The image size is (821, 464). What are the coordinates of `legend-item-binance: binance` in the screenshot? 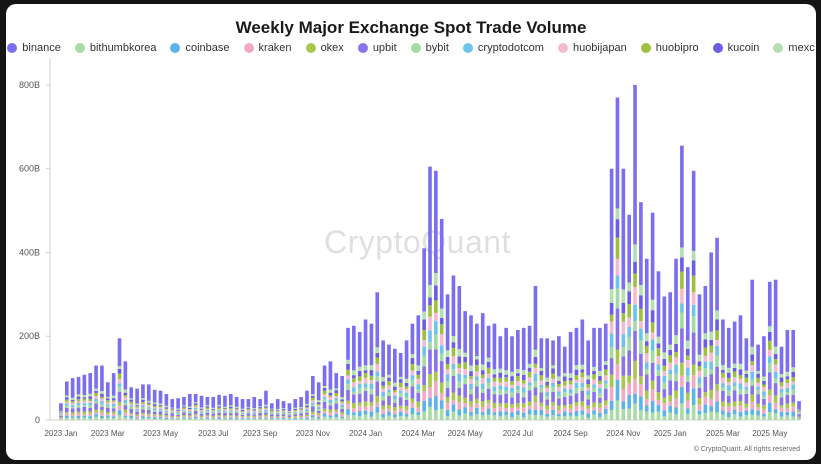 It's located at (34, 48).